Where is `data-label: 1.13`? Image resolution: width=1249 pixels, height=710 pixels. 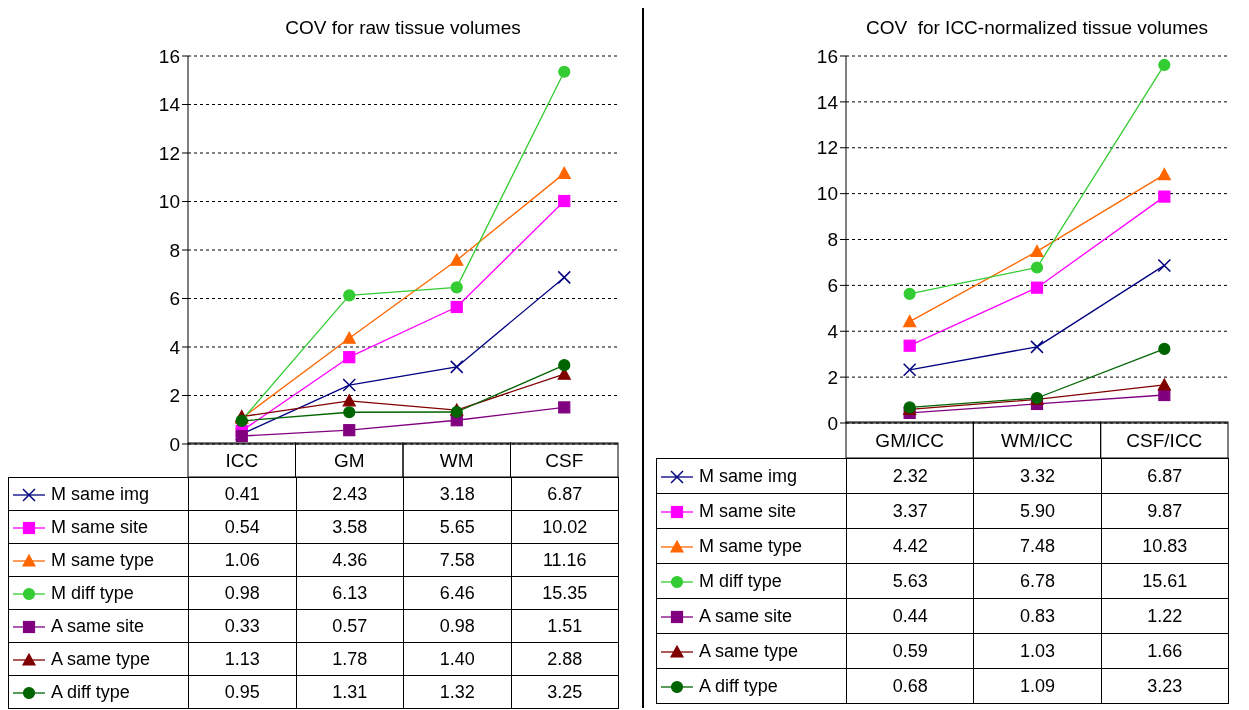 data-label: 1.13 is located at coordinates (242, 659).